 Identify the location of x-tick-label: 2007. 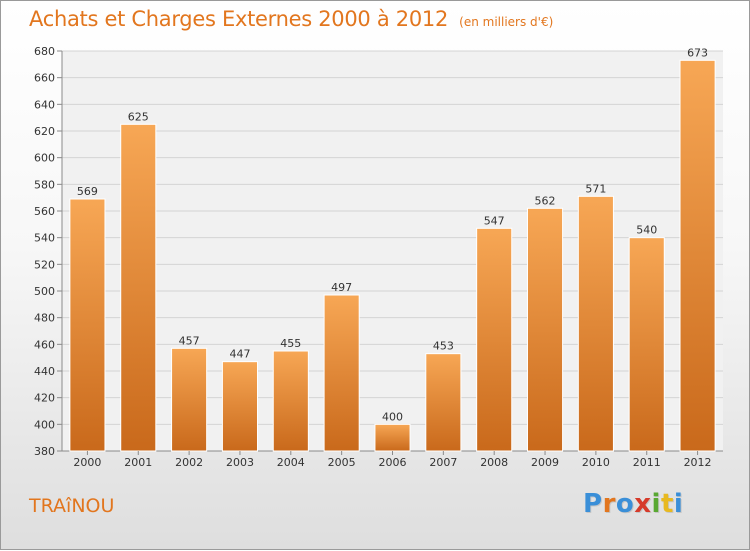
(443, 462).